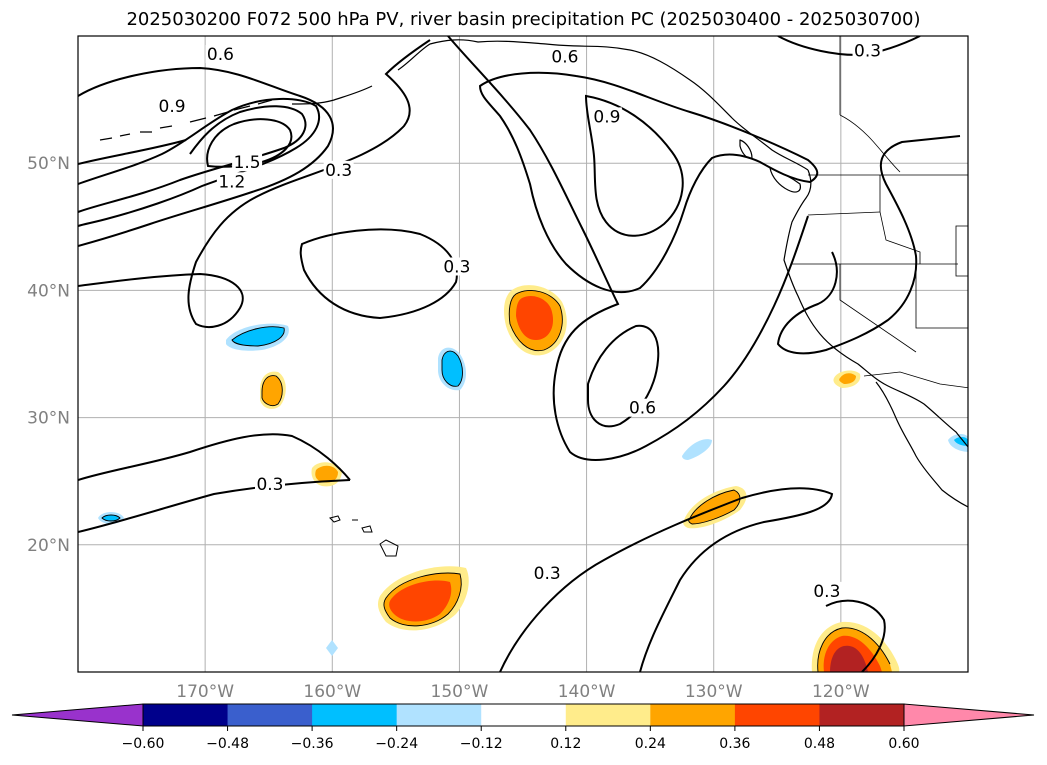 The height and width of the screenshot is (765, 1047). What do you see at coordinates (734, 744) in the screenshot?
I see `colorbar-tick-label: 0.36` at bounding box center [734, 744].